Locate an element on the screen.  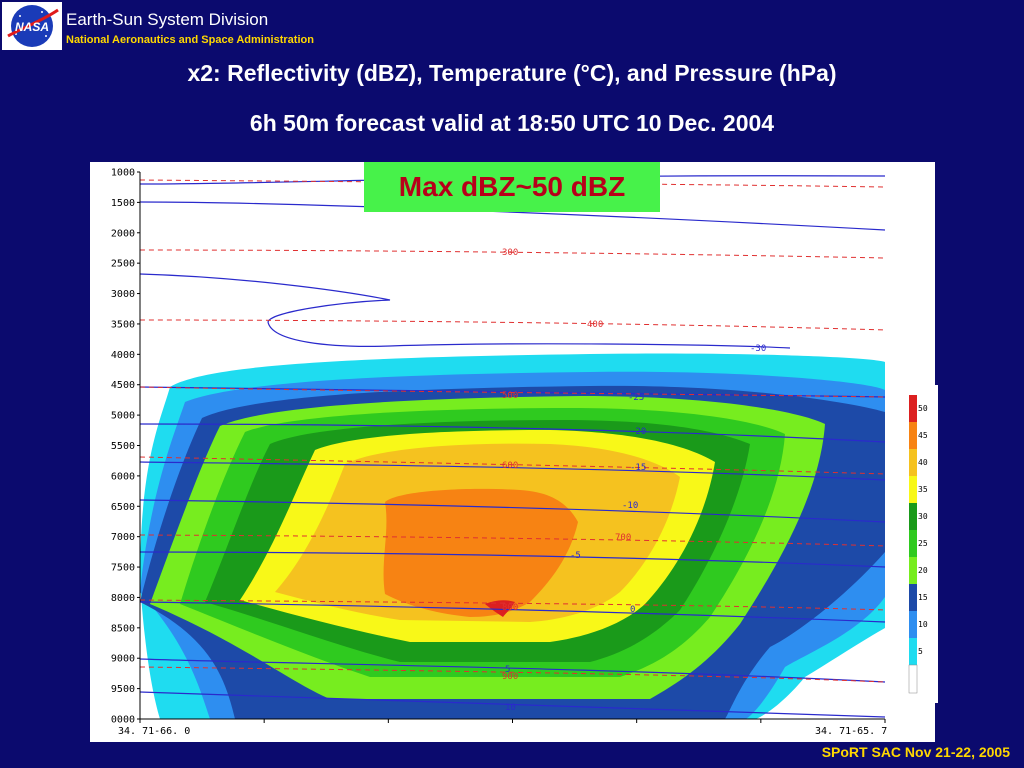
colorbar-label: 25 is located at coordinates (923, 543).